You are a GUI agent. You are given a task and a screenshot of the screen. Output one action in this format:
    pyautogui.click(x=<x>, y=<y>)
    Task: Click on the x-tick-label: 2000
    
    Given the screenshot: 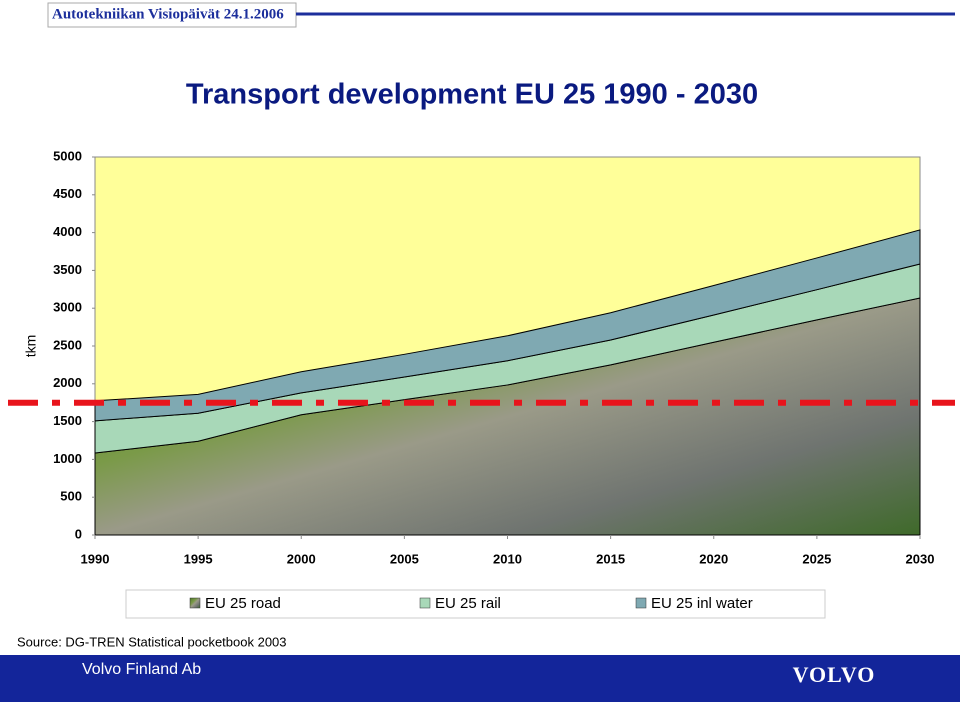 What is the action you would take?
    pyautogui.click(x=301, y=558)
    